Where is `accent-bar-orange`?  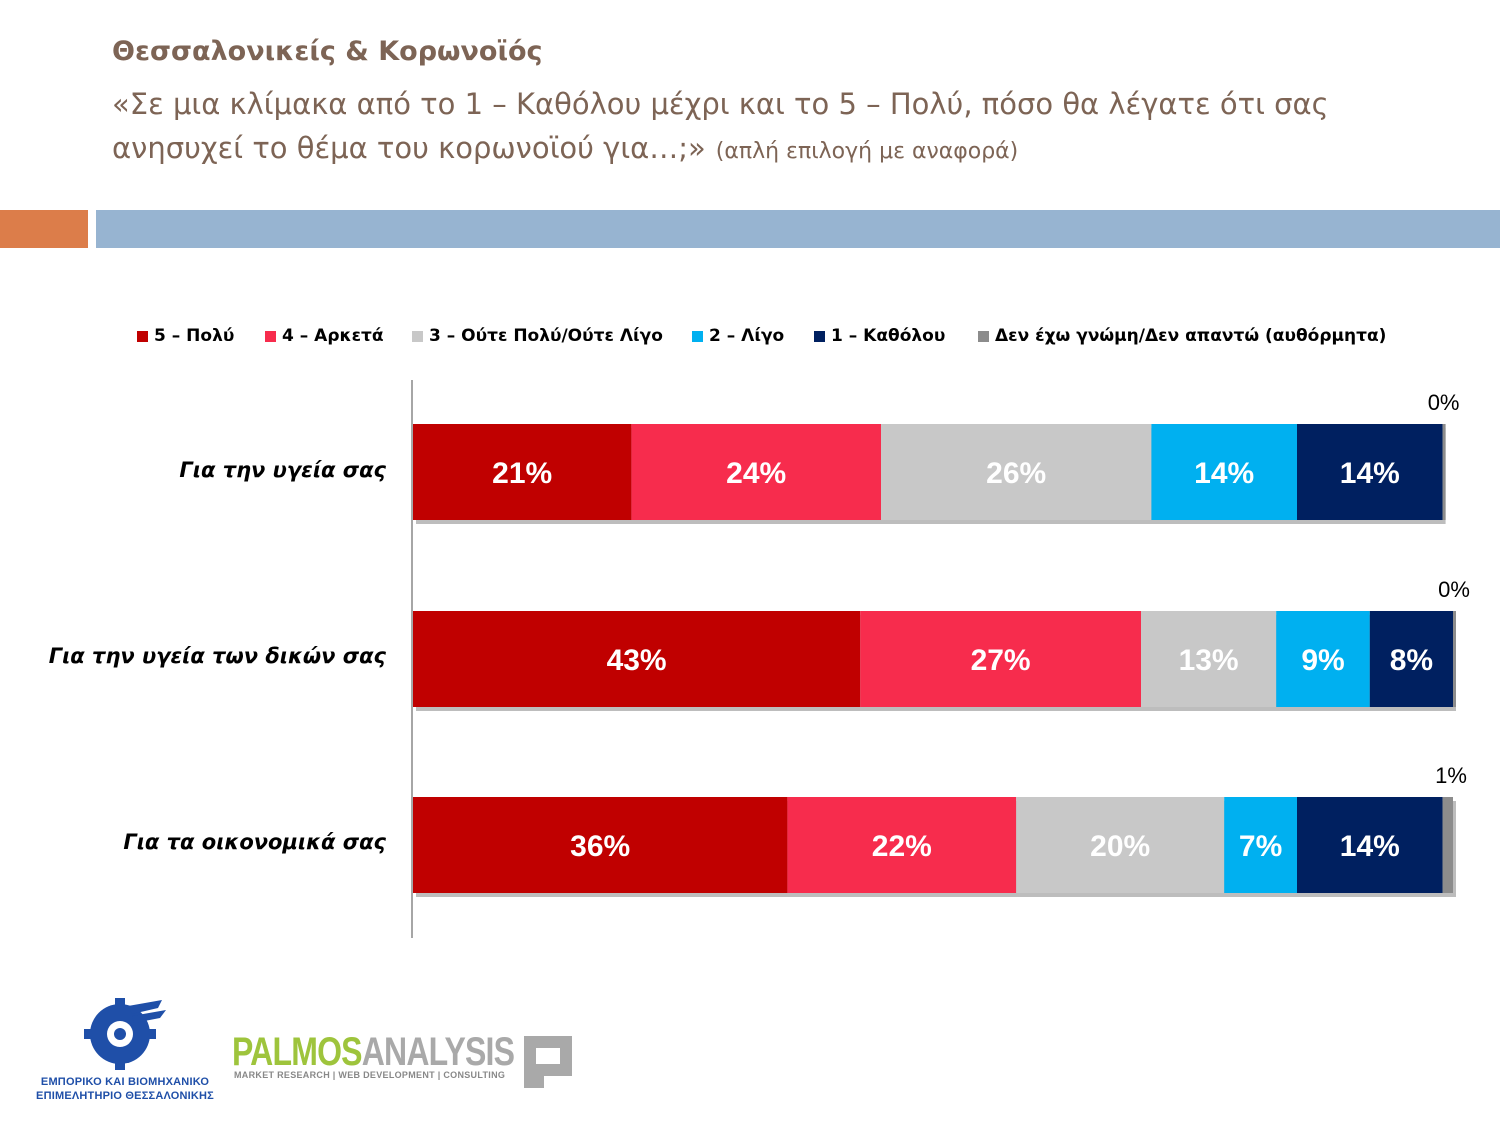 accent-bar-orange is located at coordinates (44, 229).